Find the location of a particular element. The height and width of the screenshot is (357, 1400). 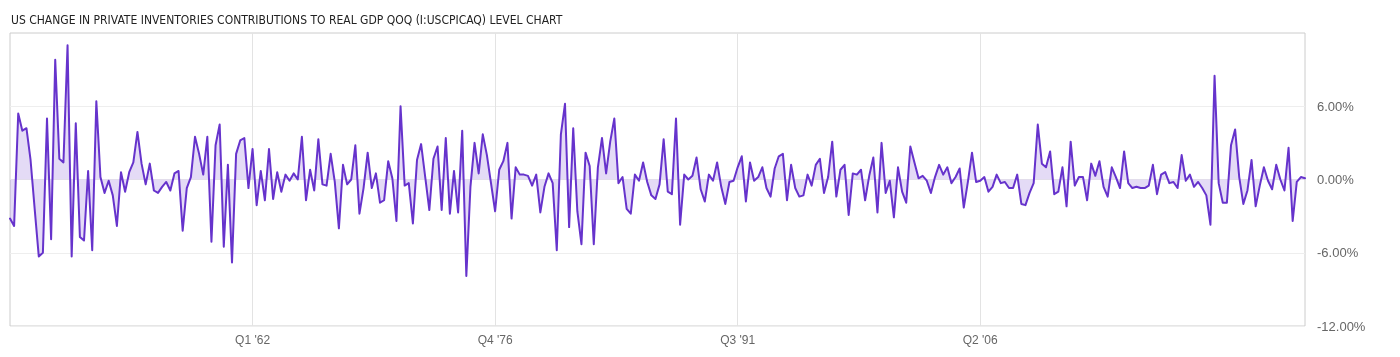

y-tick-label: 6.00% is located at coordinates (1336, 106).